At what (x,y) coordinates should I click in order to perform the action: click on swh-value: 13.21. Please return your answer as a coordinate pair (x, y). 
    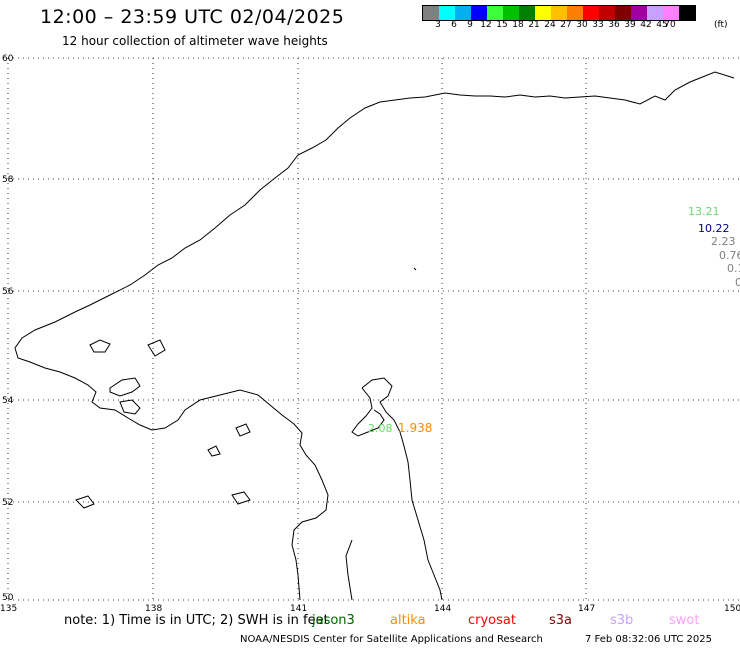
    Looking at the image, I should click on (704, 211).